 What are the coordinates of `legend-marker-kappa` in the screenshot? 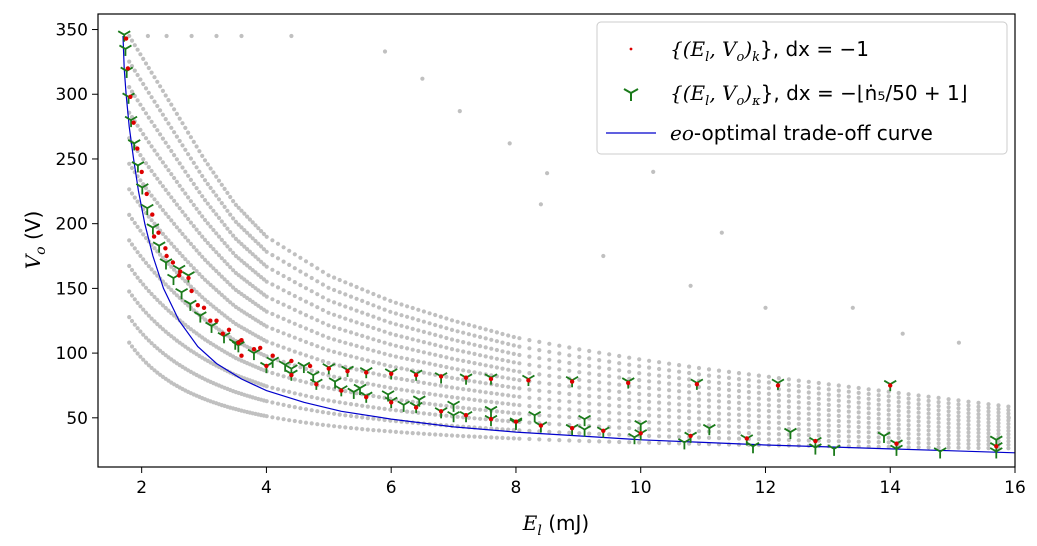 It's located at (631, 94).